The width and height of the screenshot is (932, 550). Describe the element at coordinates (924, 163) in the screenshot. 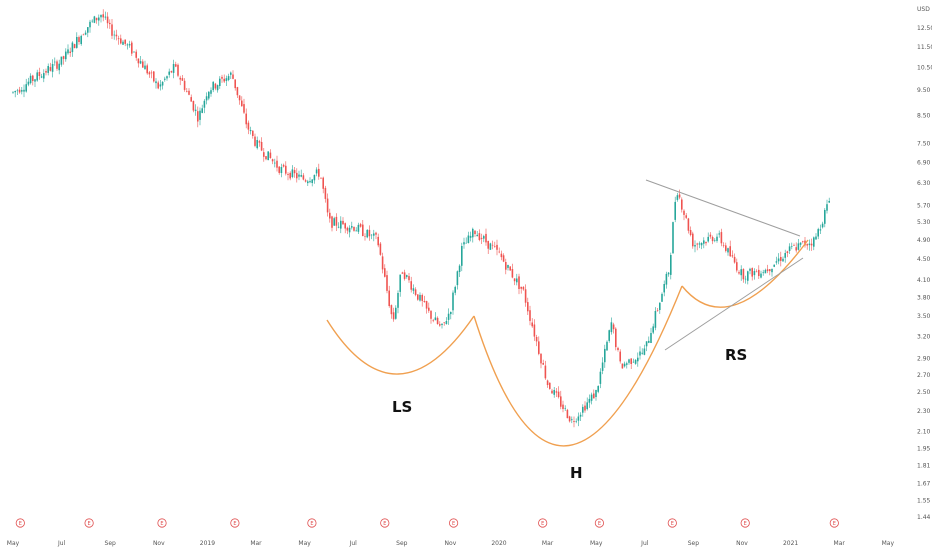

I see `y-tick-label: 6.90` at that location.